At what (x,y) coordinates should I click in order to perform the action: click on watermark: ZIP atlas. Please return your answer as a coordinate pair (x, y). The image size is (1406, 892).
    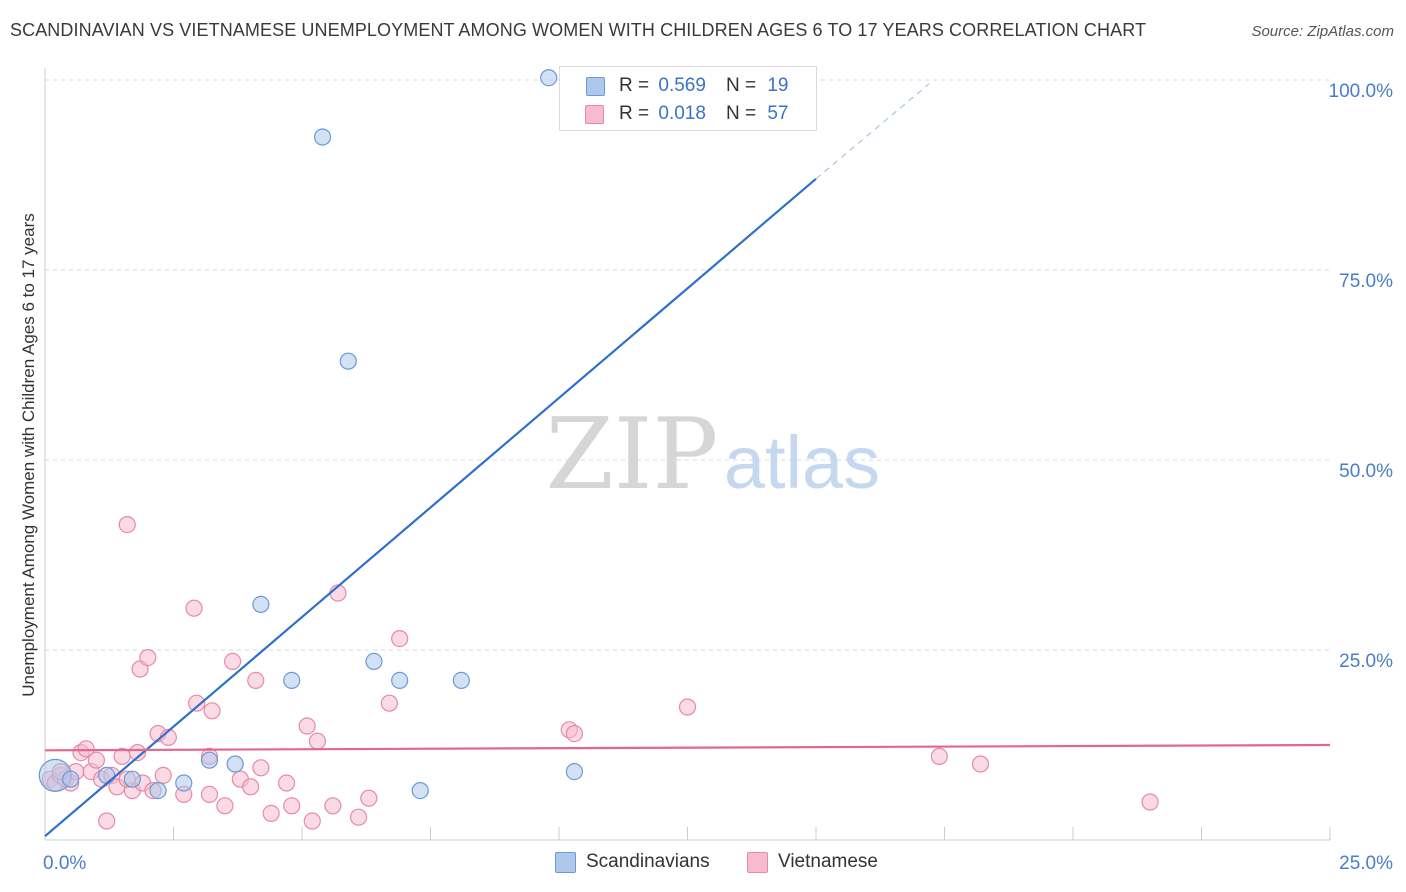
    Looking at the image, I should click on (713, 455).